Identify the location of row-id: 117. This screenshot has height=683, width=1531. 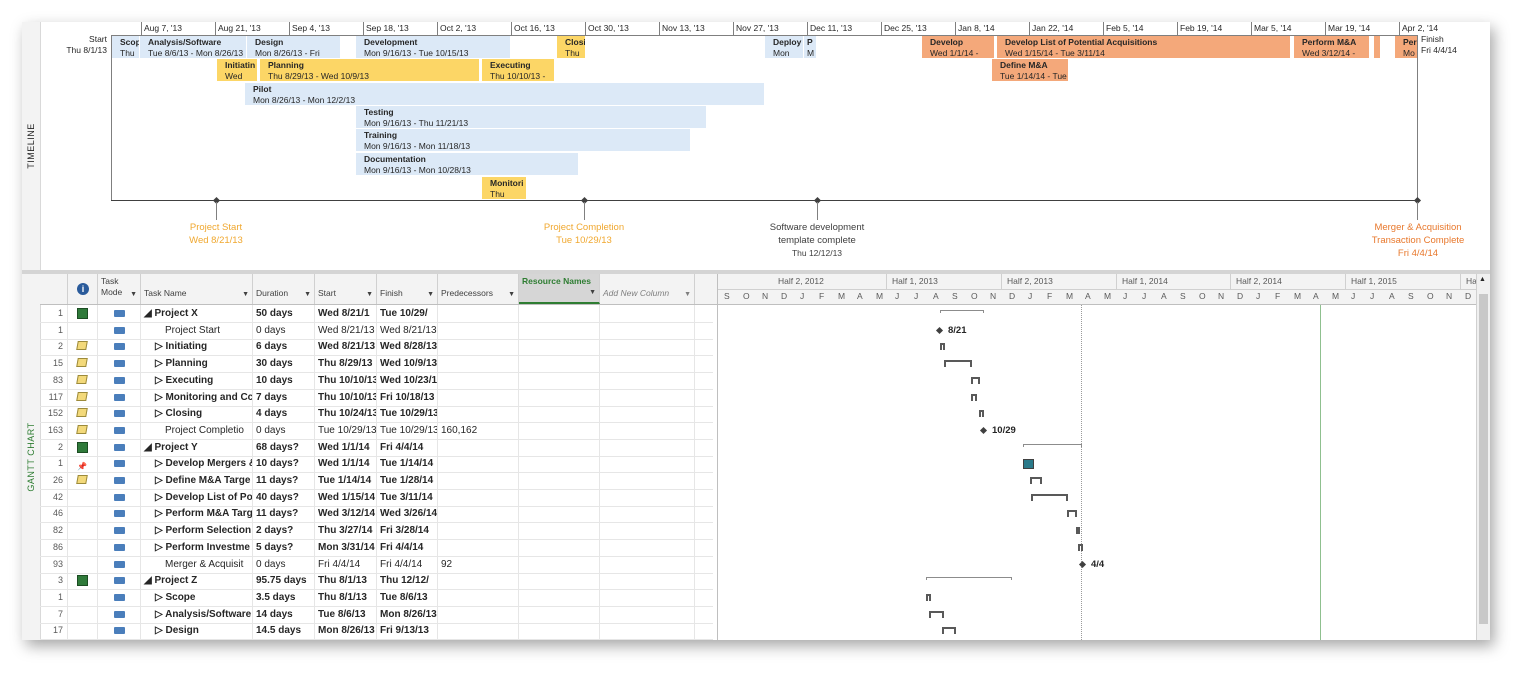
(54, 397).